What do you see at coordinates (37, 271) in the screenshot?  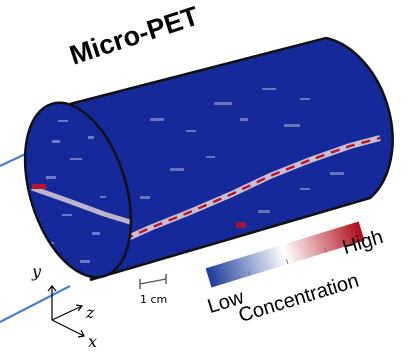 I see `axis-y-label: y` at bounding box center [37, 271].